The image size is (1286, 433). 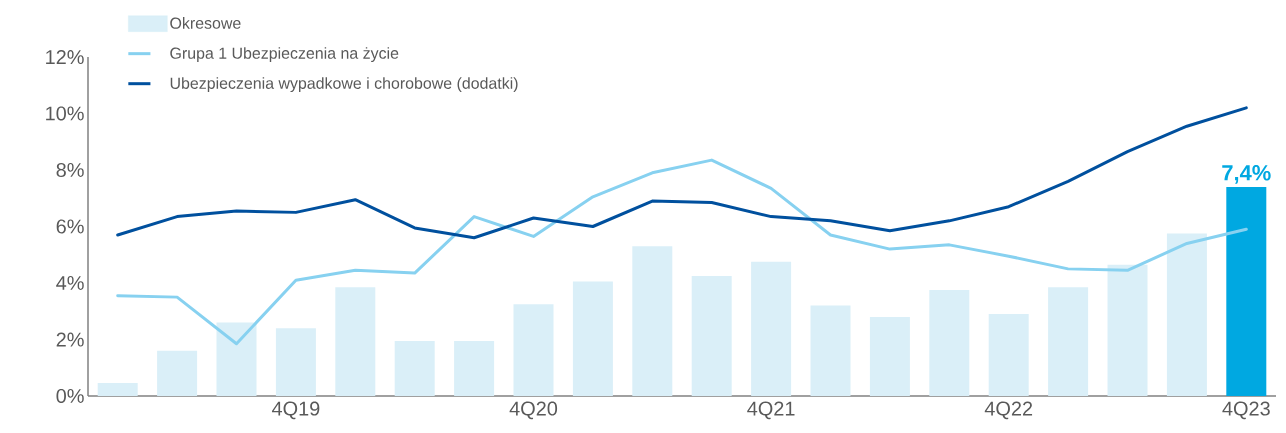 I want to click on x-tick-label: 4Q23, so click(x=1246, y=410).